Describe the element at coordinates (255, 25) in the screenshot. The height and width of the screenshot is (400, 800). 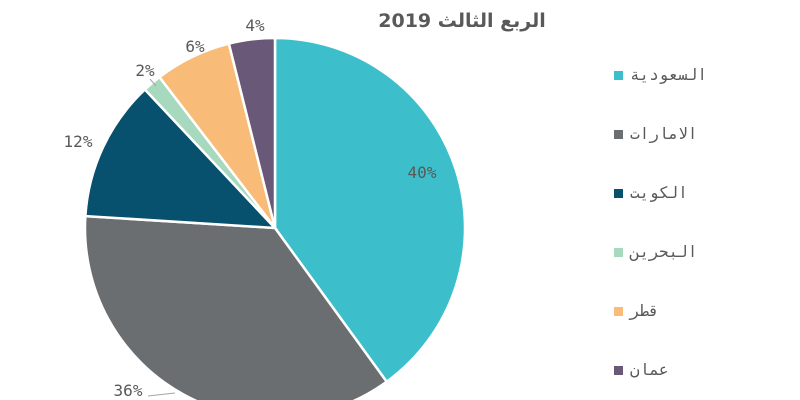
I see `pie-data-label: 4%` at that location.